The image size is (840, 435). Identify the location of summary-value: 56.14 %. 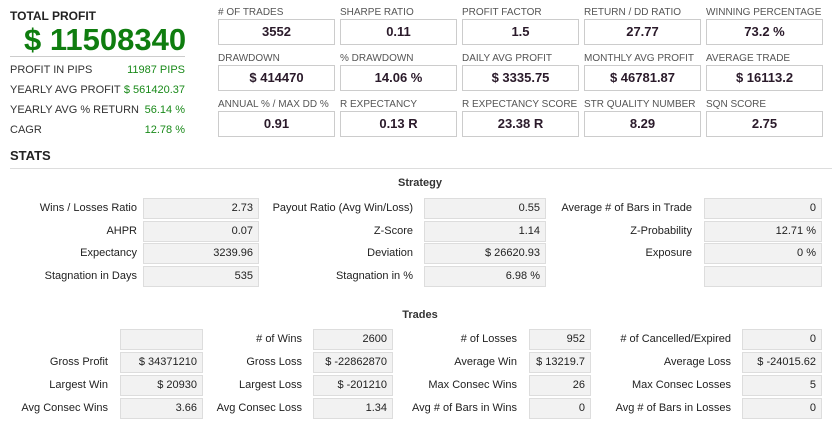
(164, 110).